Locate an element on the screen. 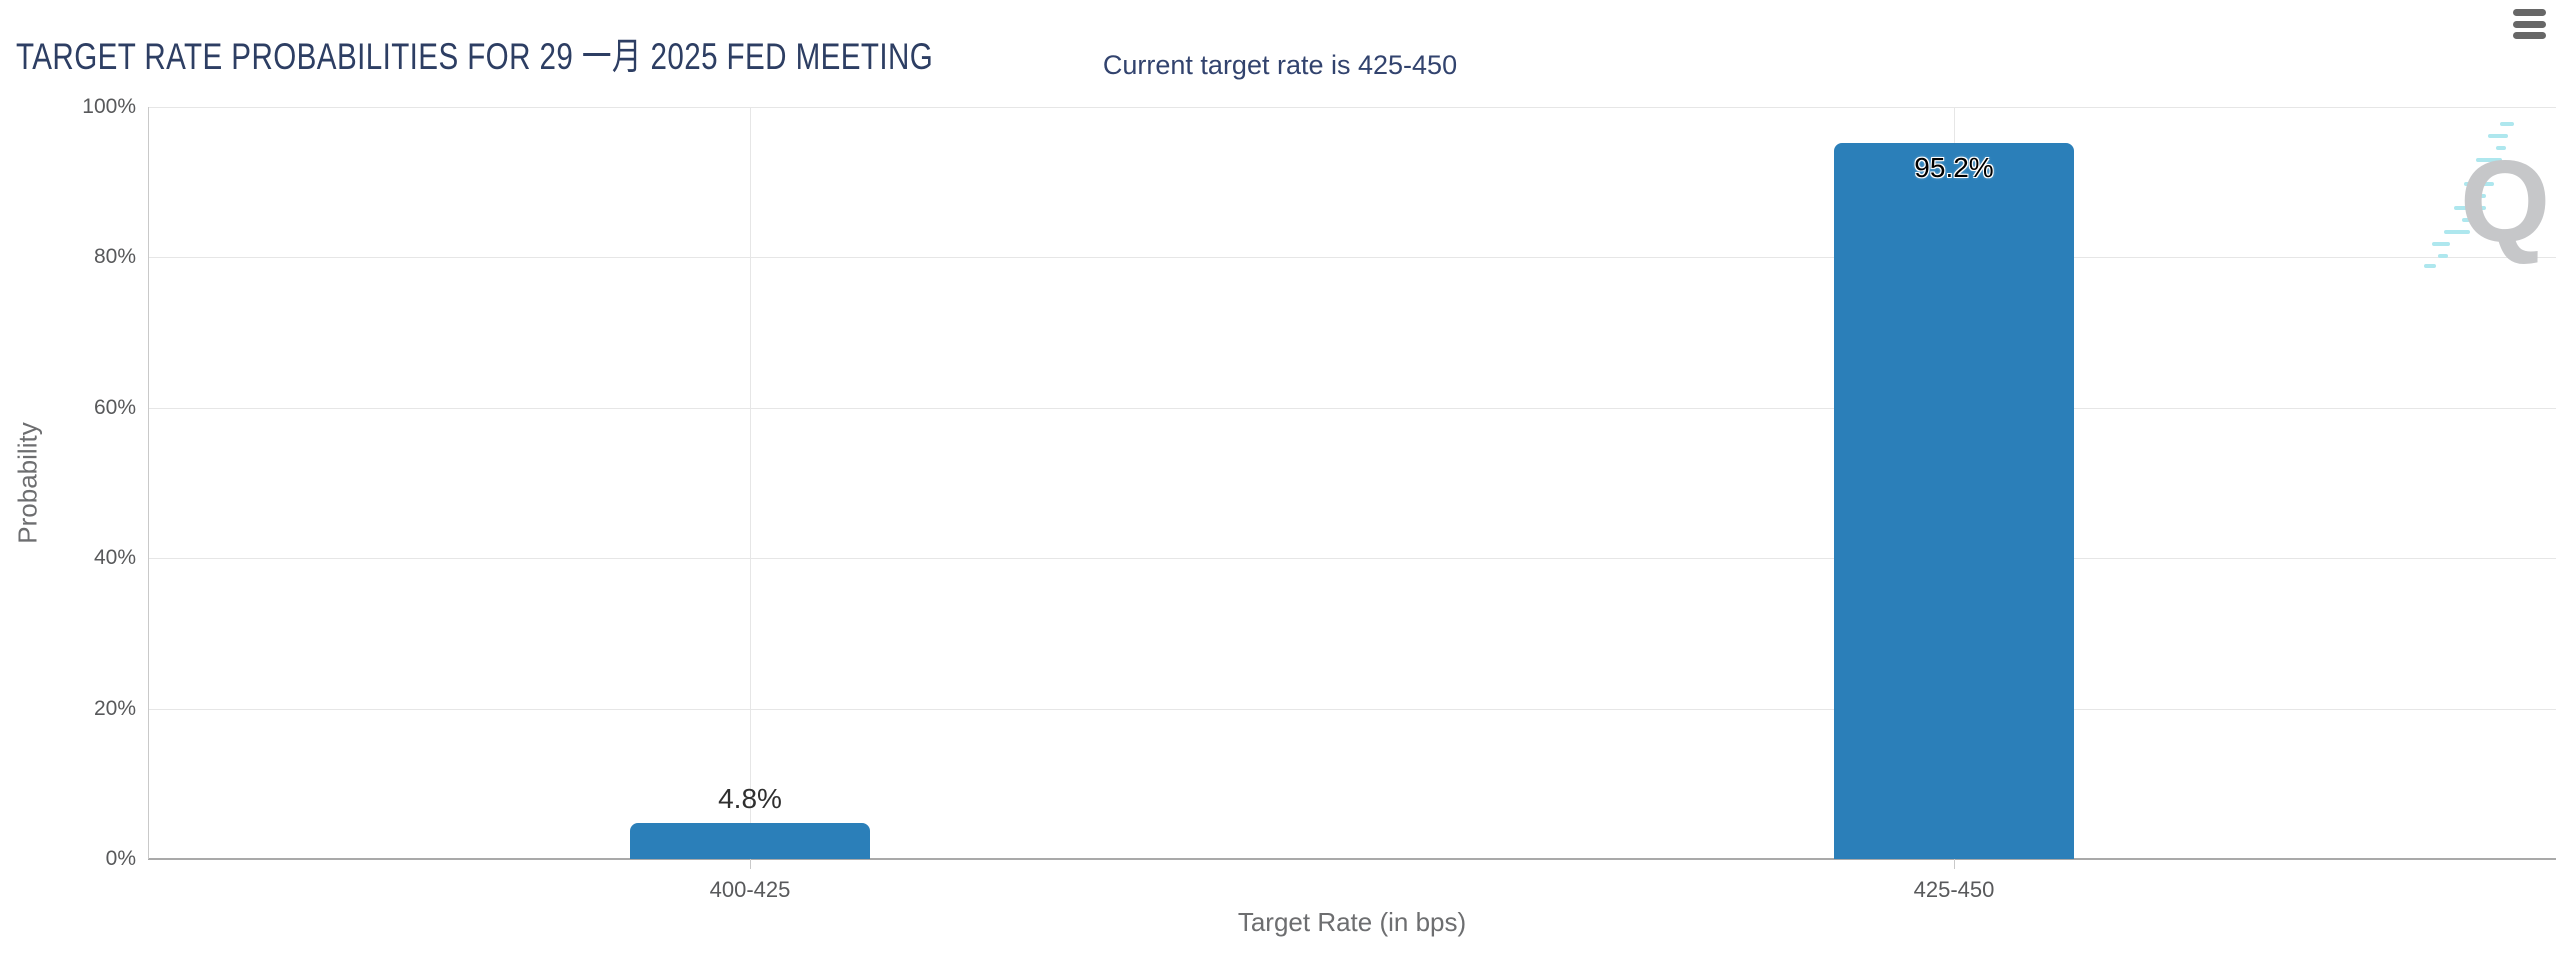  y-axis-line is located at coordinates (148, 483).